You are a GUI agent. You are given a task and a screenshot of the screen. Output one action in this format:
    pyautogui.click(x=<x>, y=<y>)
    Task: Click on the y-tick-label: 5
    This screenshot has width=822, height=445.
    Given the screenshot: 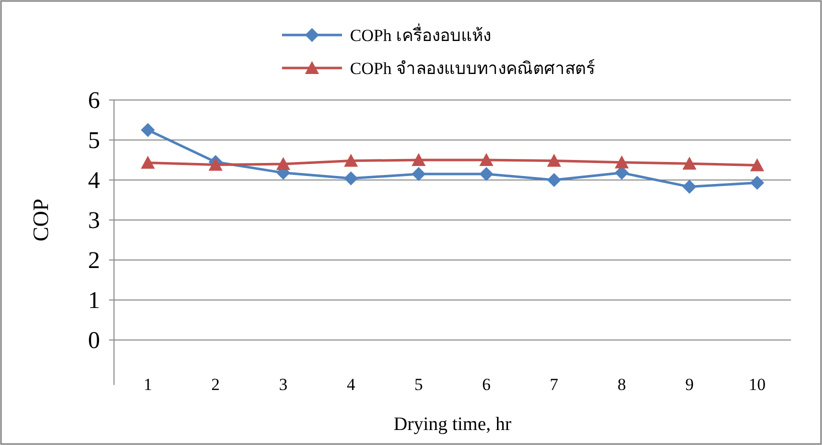 What is the action you would take?
    pyautogui.click(x=94, y=141)
    